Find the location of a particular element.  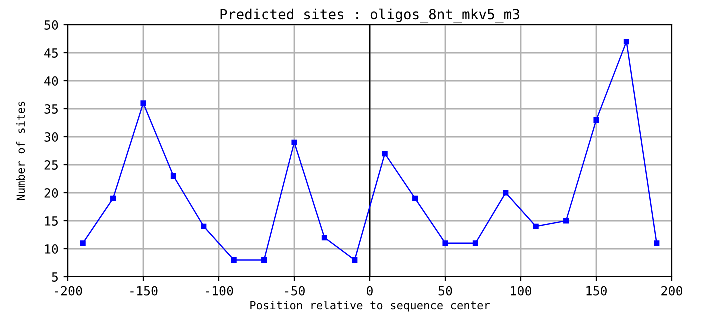

x-tick-label: 150 is located at coordinates (596, 291).